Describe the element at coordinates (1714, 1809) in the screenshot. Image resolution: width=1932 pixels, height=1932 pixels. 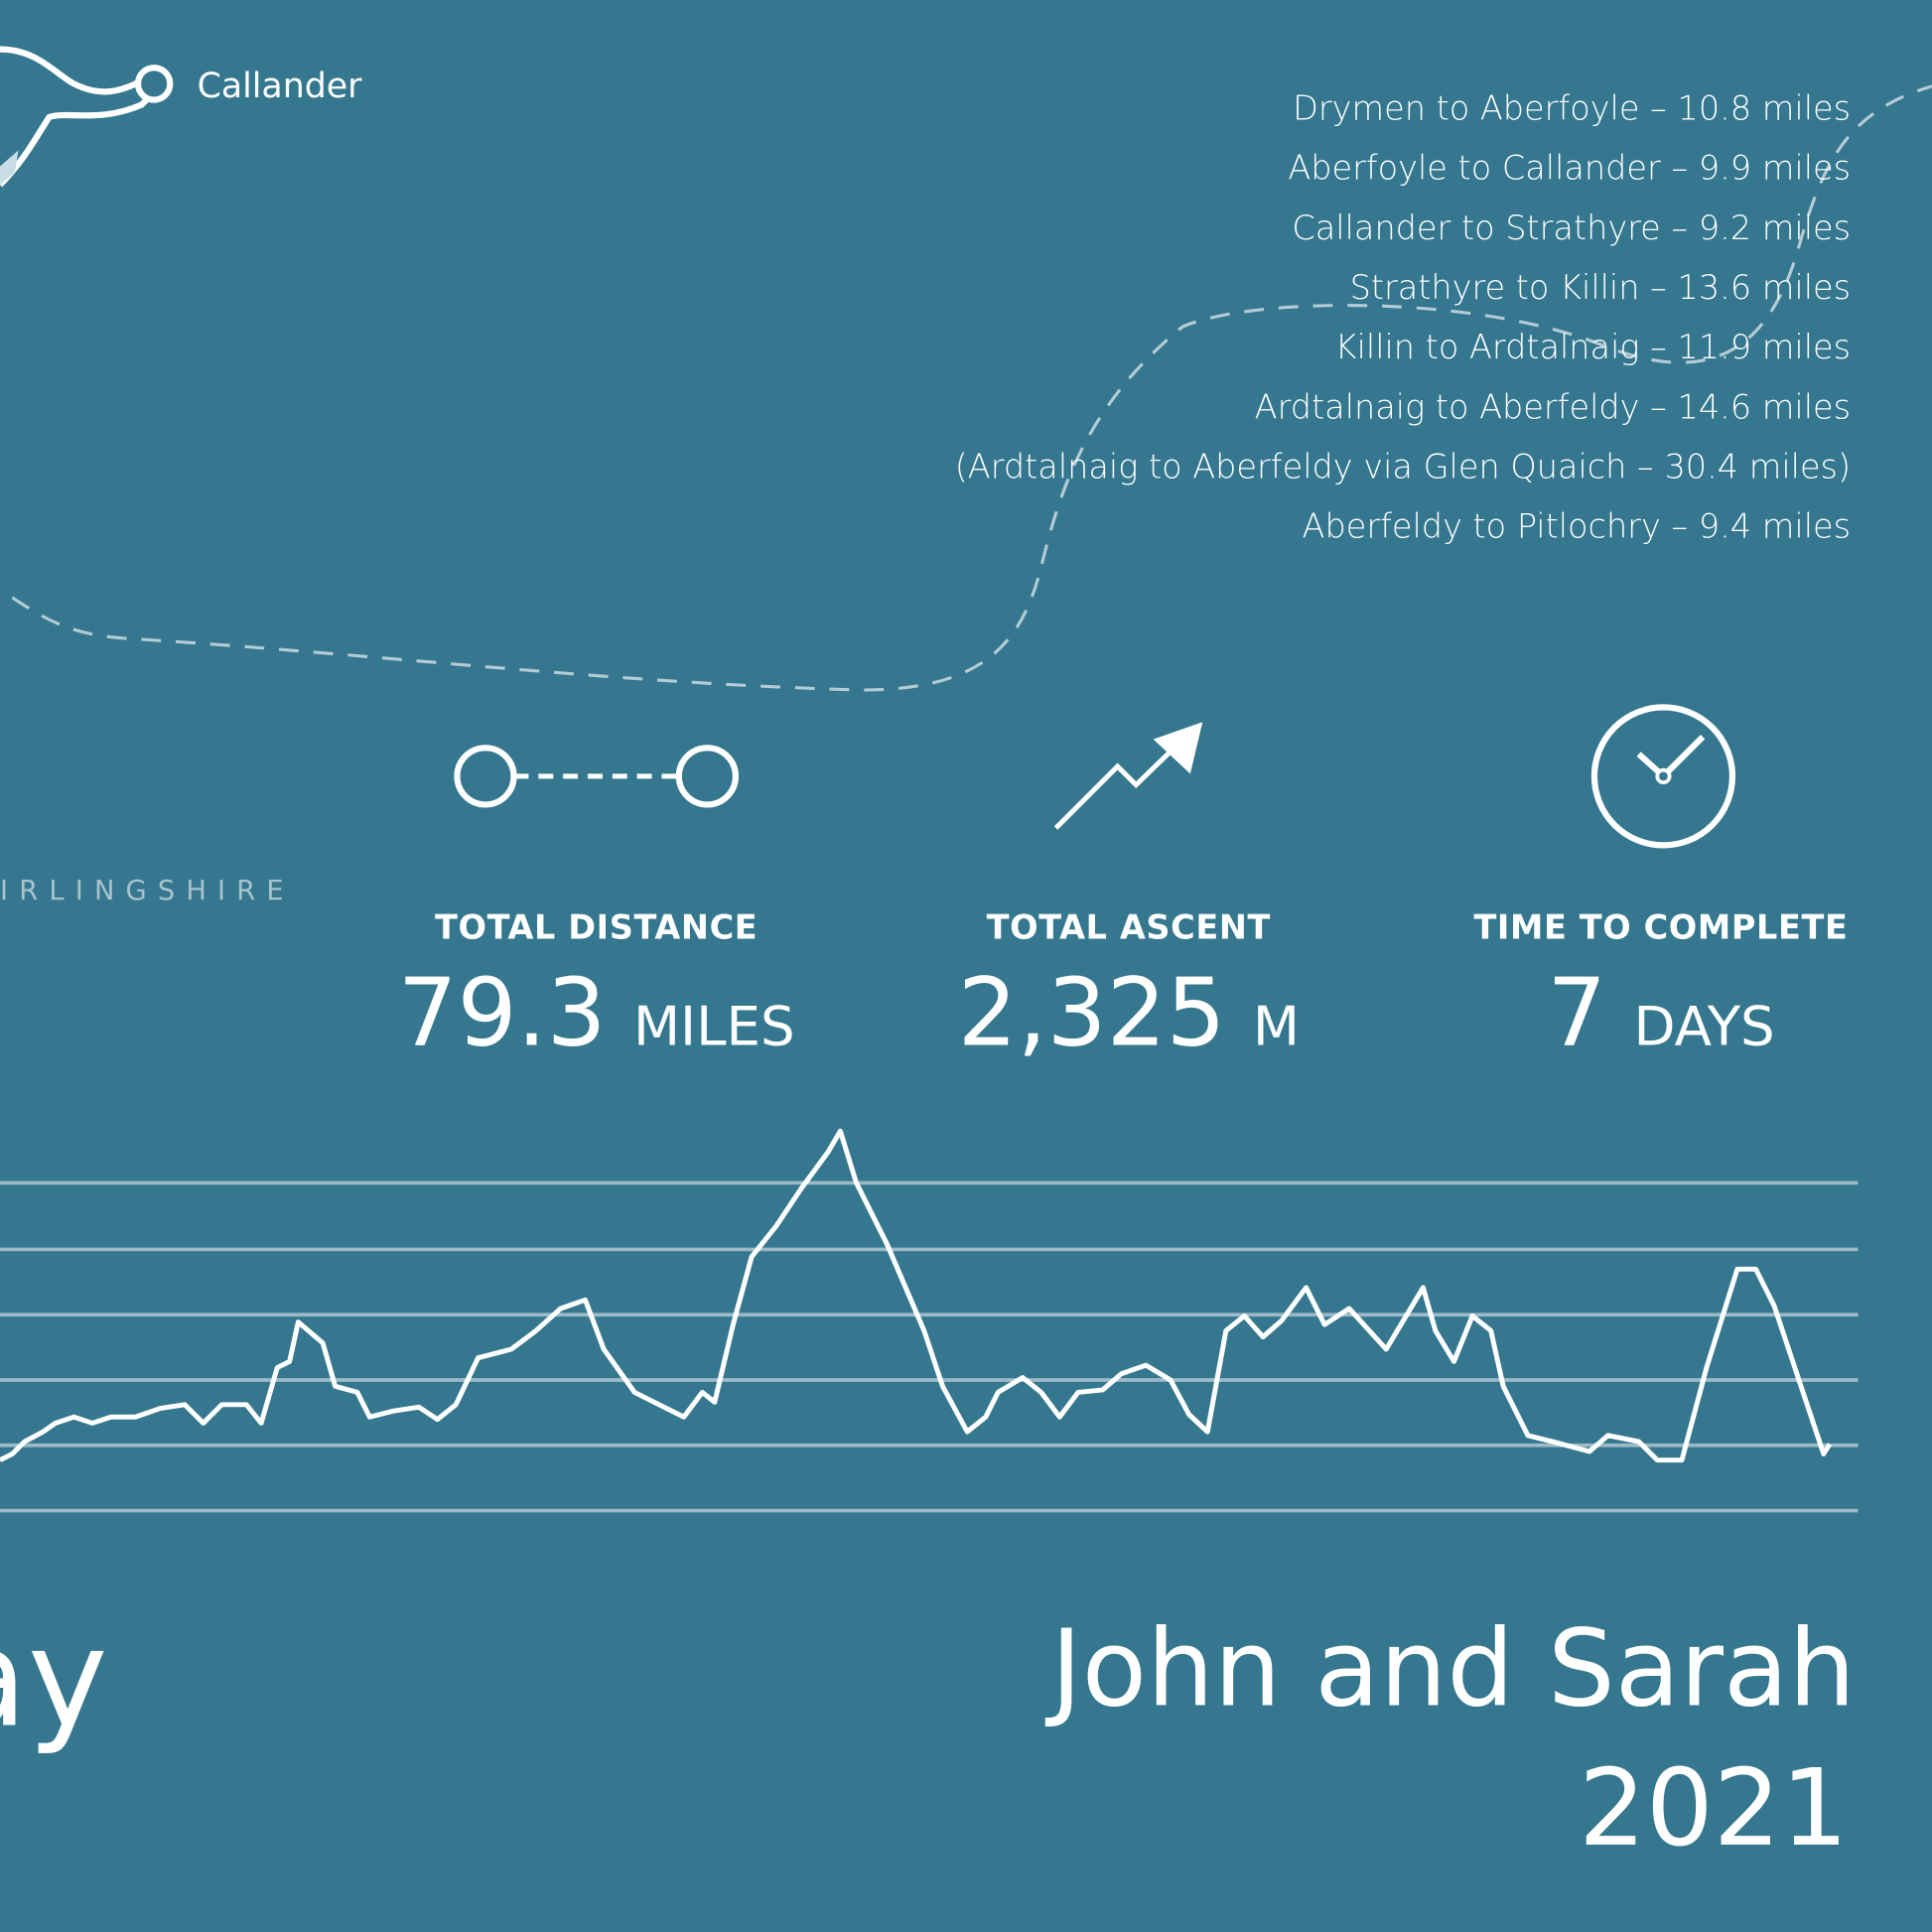
I see `year: 2021` at that location.